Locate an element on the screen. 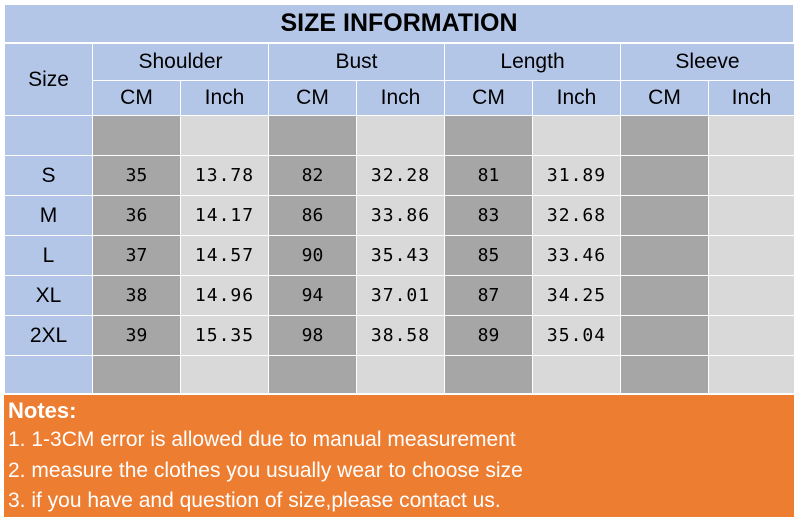 The width and height of the screenshot is (798, 521). bust-inch-cell: 32.28 is located at coordinates (400, 175).